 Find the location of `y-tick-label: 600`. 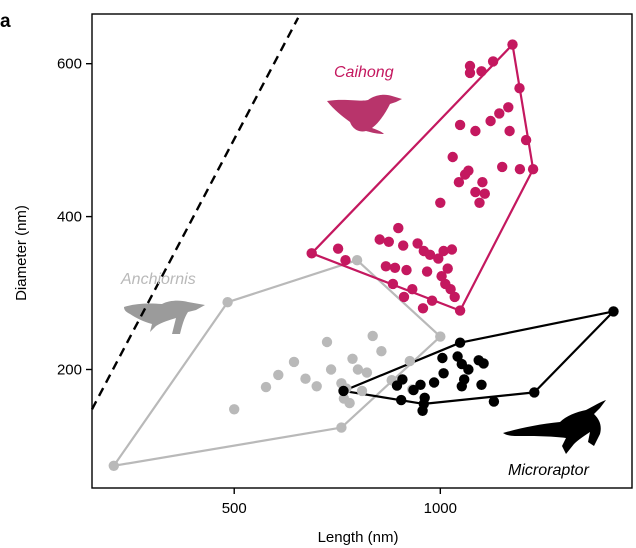

y-tick-label: 600 is located at coordinates (69, 64).